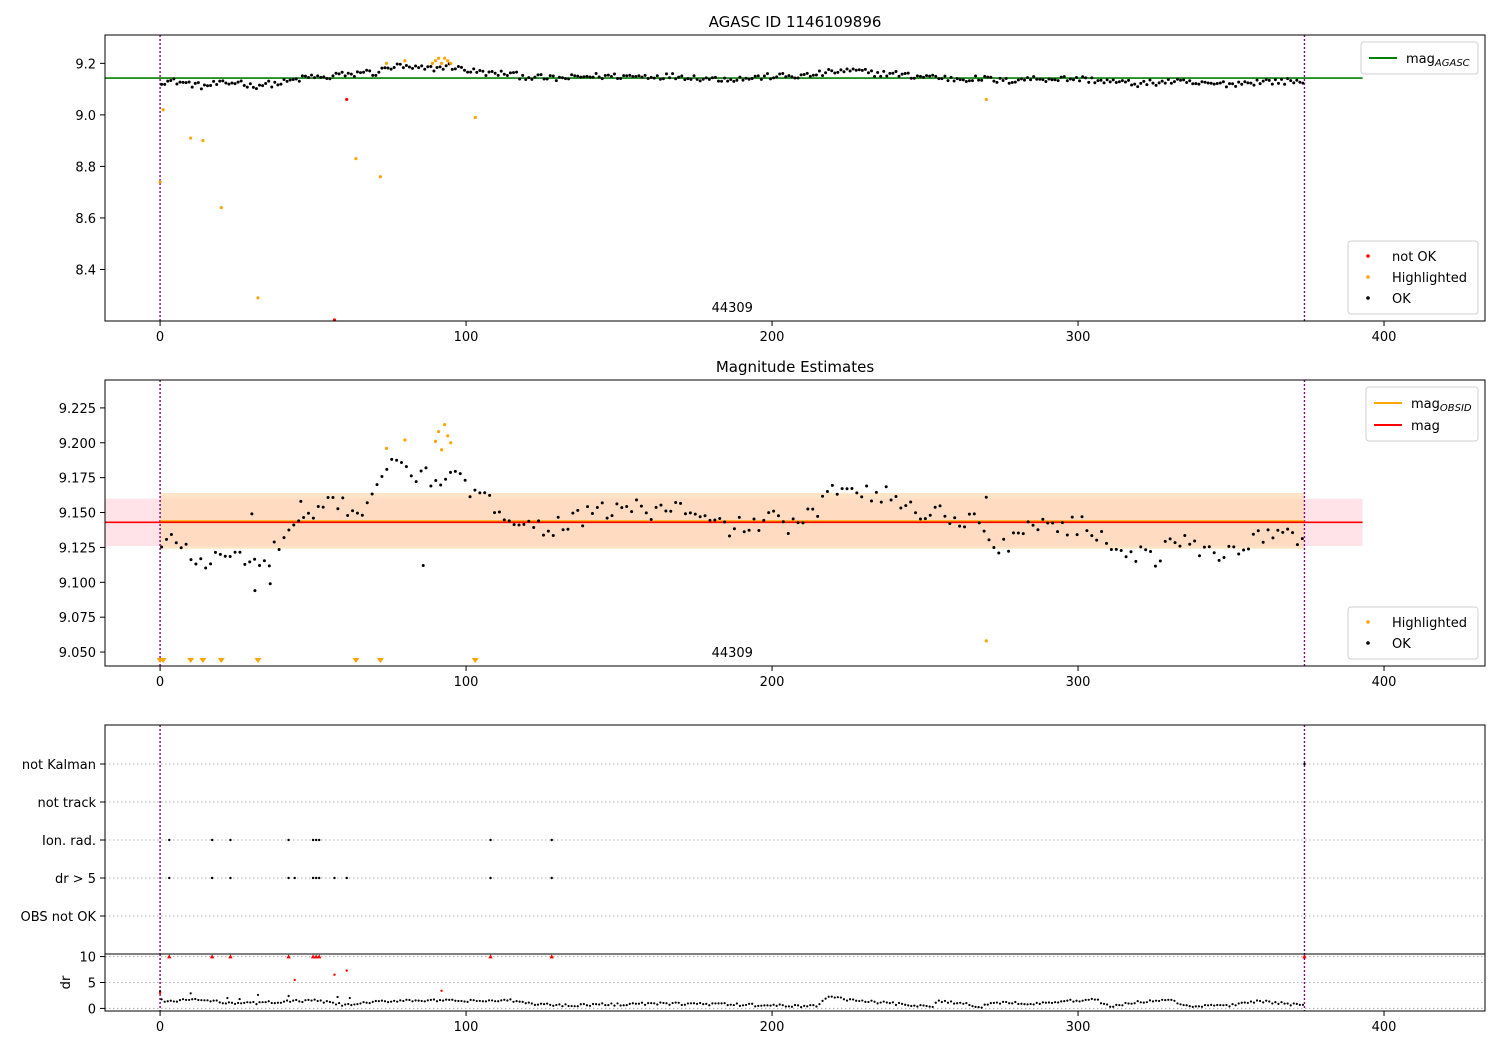  Describe the element at coordinates (795, 367) in the screenshot. I see `mid-chart-title: Magnitude Estimates` at that location.